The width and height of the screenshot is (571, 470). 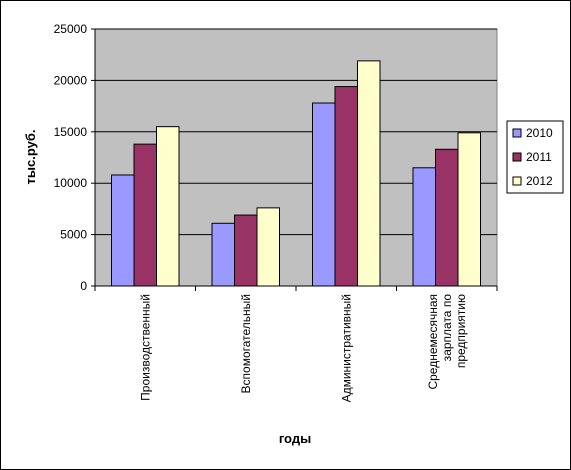 I want to click on x-category-label: Среднемесячнаязарплата попредприятию, so click(x=447, y=342).